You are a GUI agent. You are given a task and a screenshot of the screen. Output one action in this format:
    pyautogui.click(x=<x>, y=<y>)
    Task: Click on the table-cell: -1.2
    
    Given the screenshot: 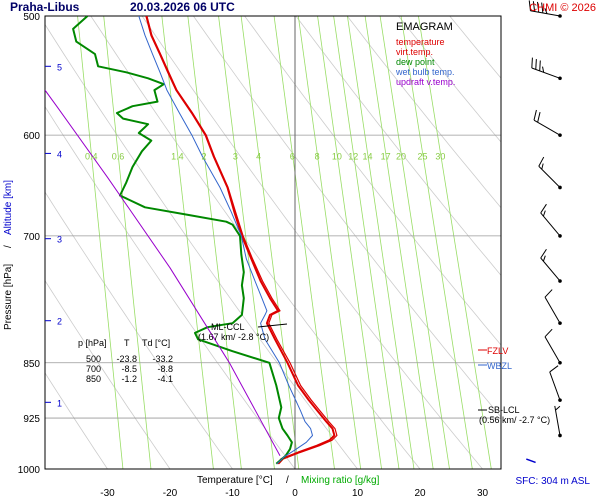 What is the action you would take?
    pyautogui.click(x=129, y=379)
    